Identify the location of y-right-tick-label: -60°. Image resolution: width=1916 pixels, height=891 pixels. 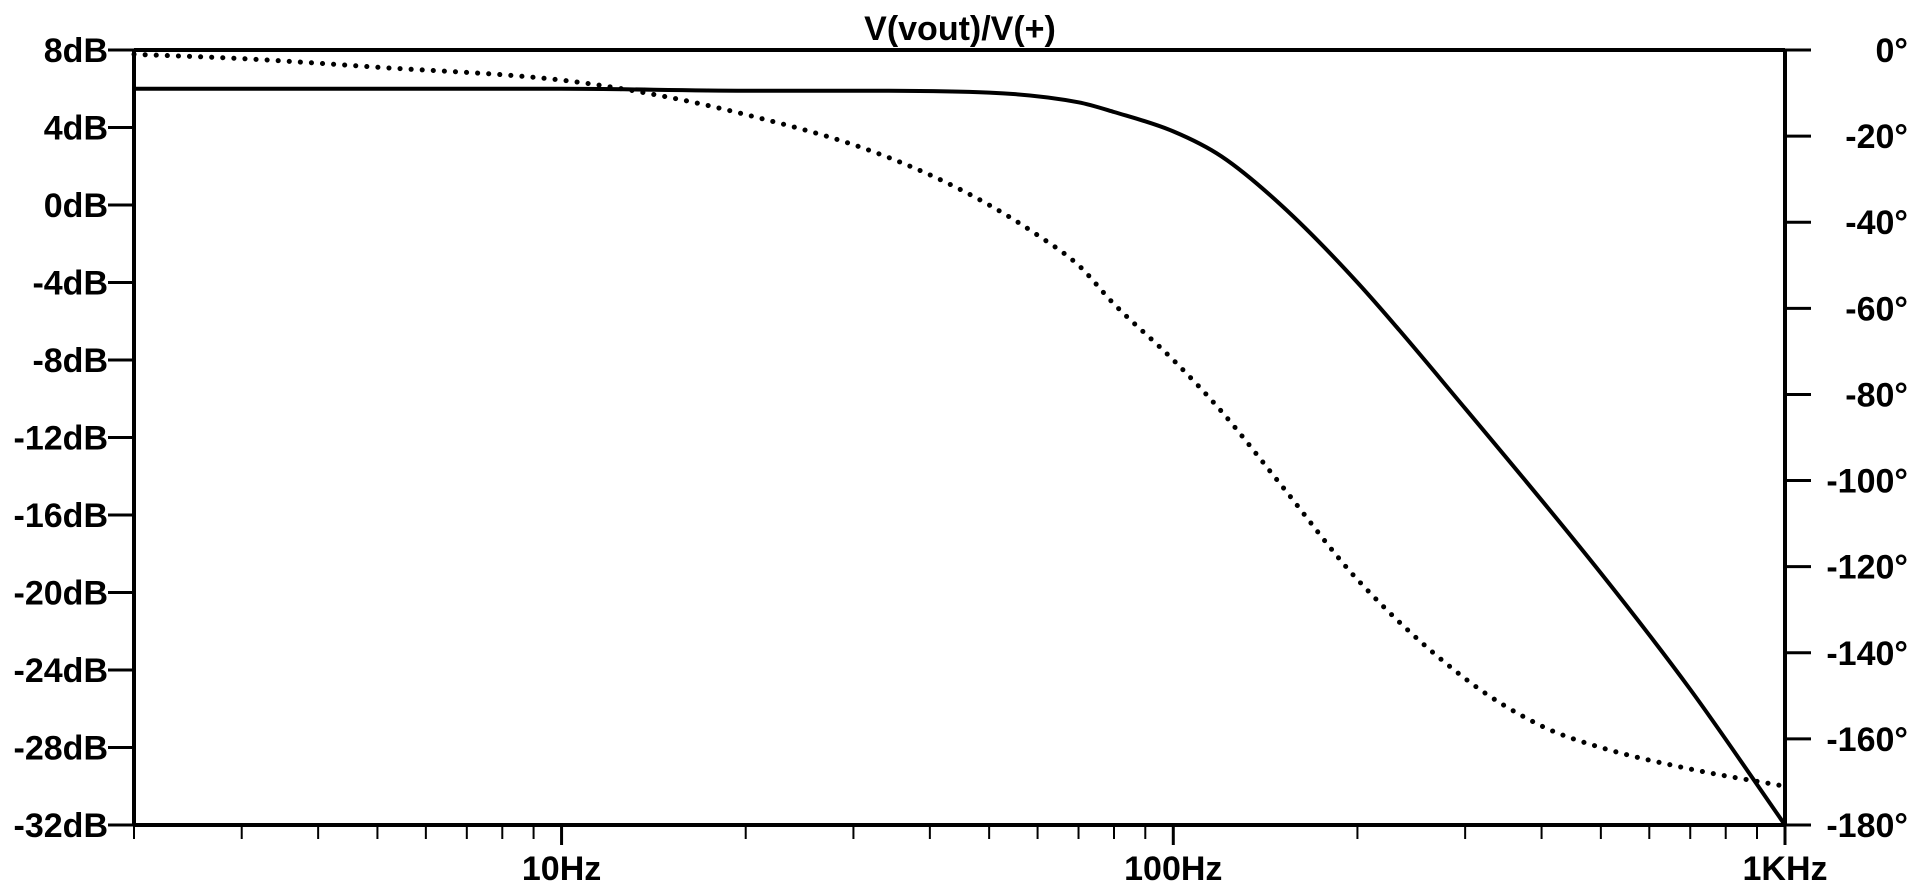
(1876, 309).